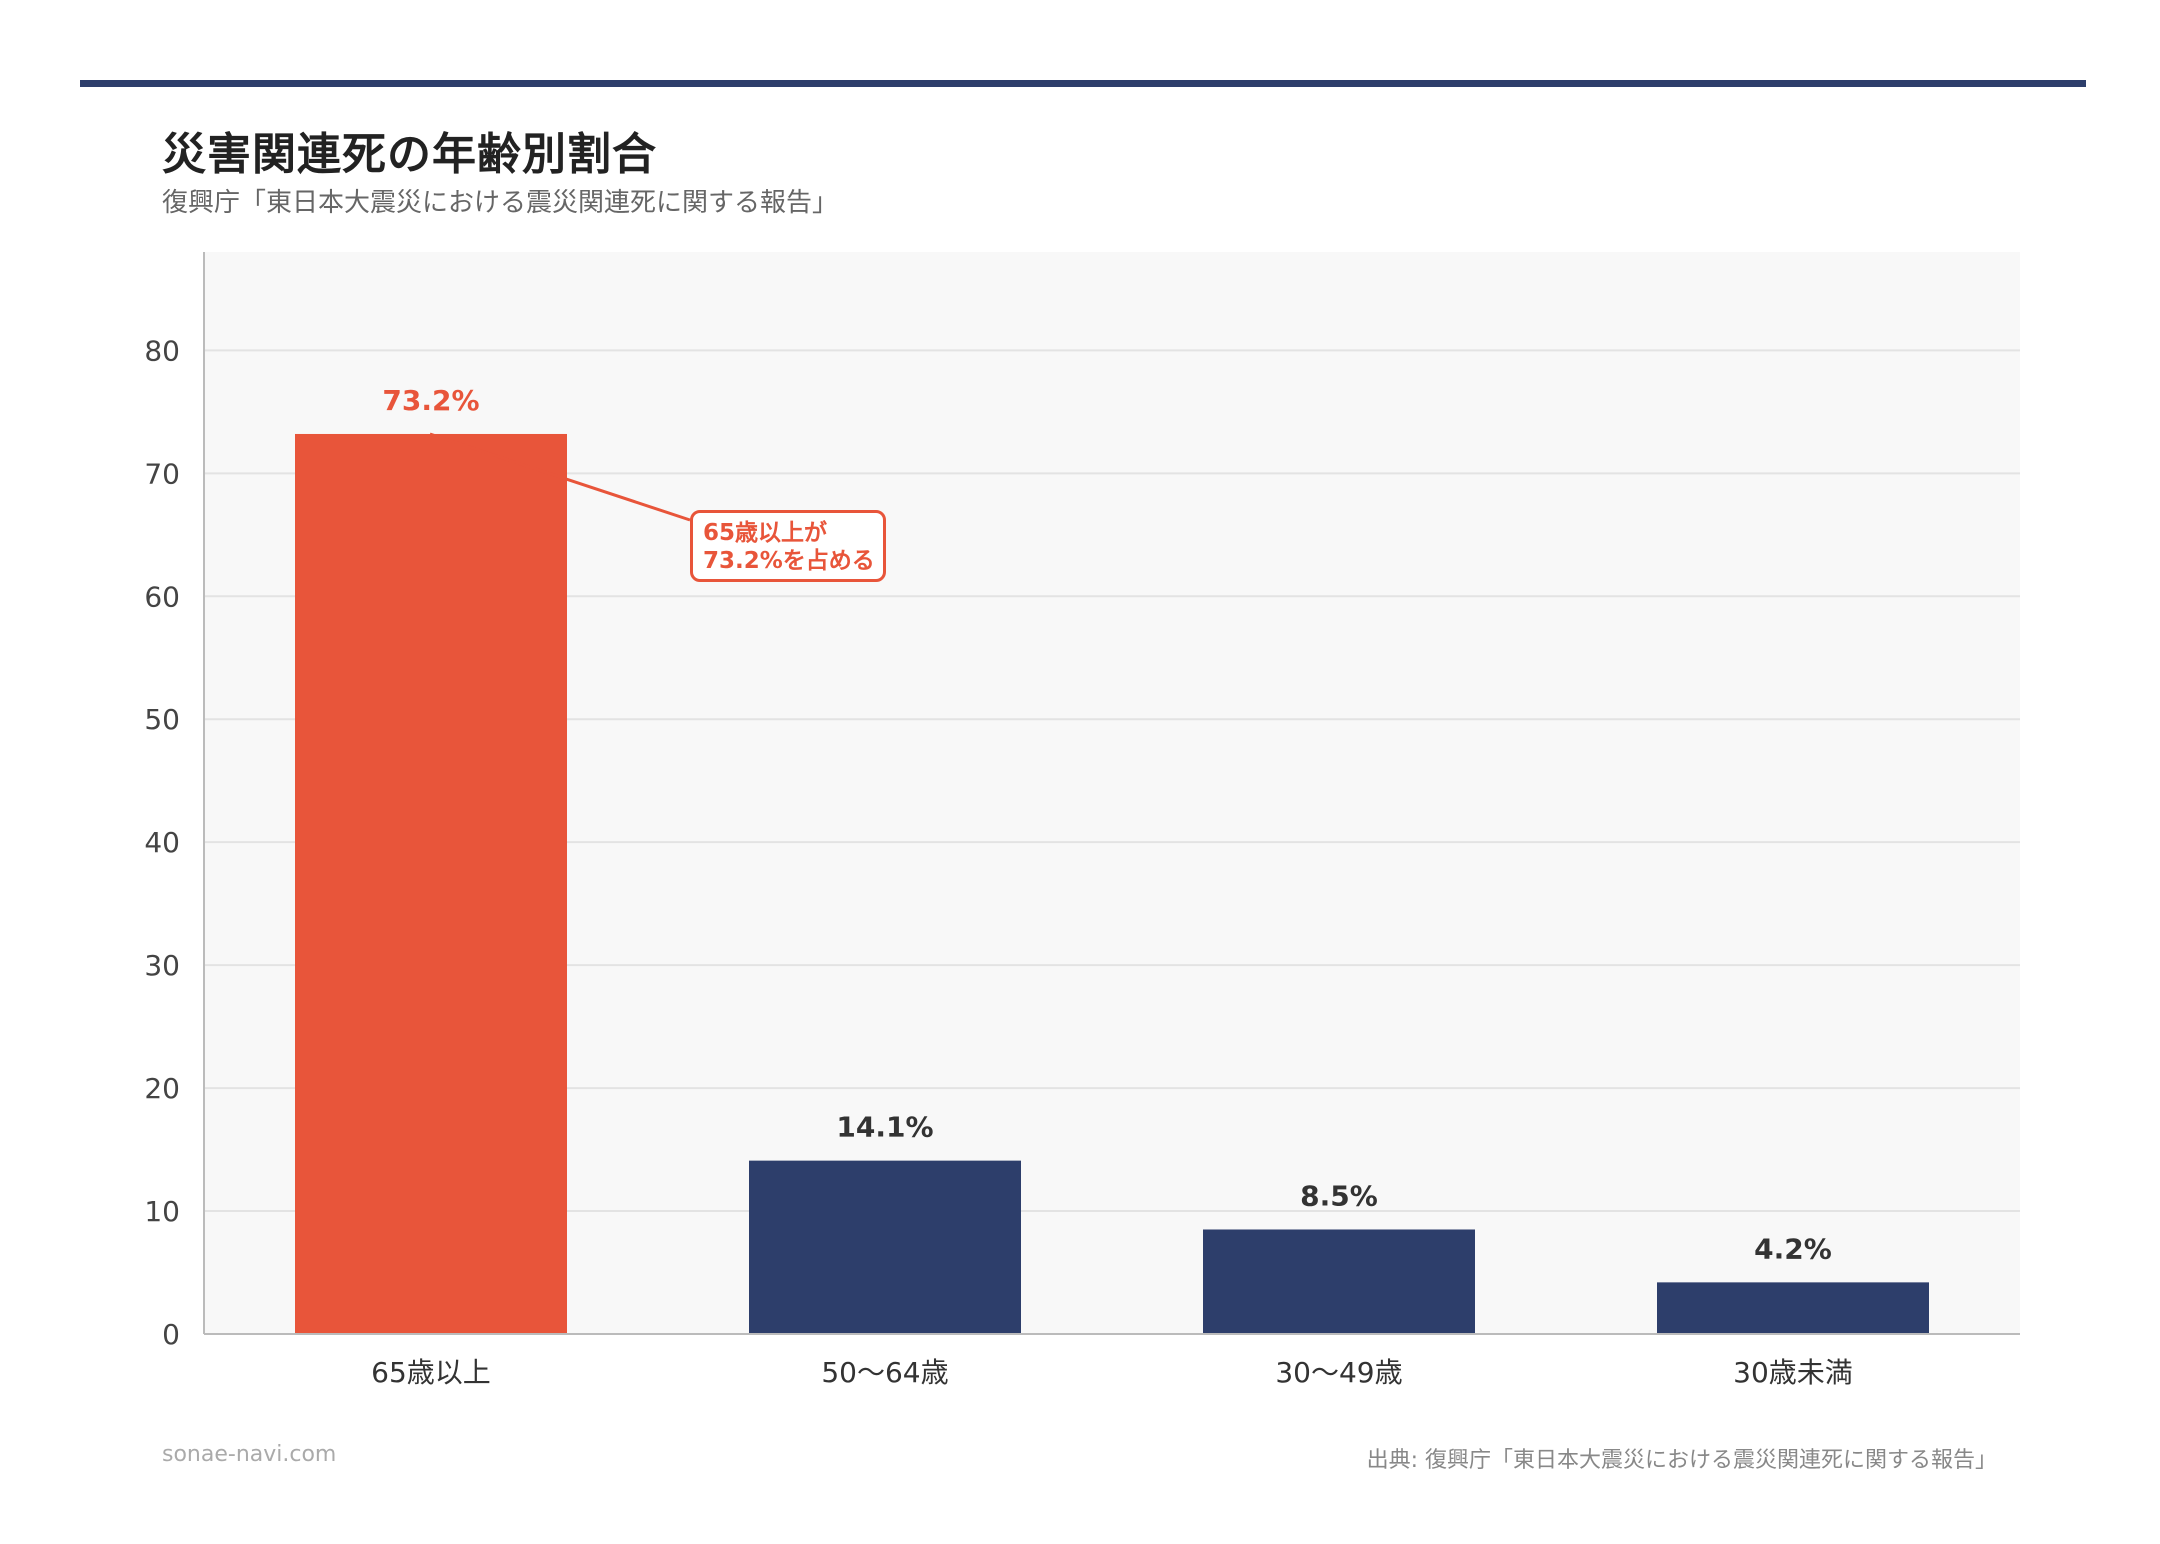 The height and width of the screenshot is (1544, 2160). What do you see at coordinates (560, 477) in the screenshot?
I see `annotation-leader-line` at bounding box center [560, 477].